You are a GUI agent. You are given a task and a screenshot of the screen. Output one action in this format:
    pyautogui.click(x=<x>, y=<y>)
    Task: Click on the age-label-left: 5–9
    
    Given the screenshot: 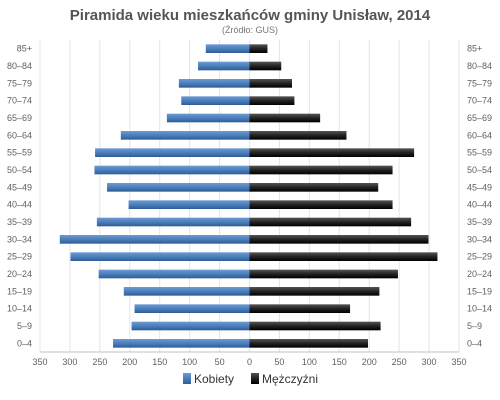 What is the action you would take?
    pyautogui.click(x=24, y=326)
    